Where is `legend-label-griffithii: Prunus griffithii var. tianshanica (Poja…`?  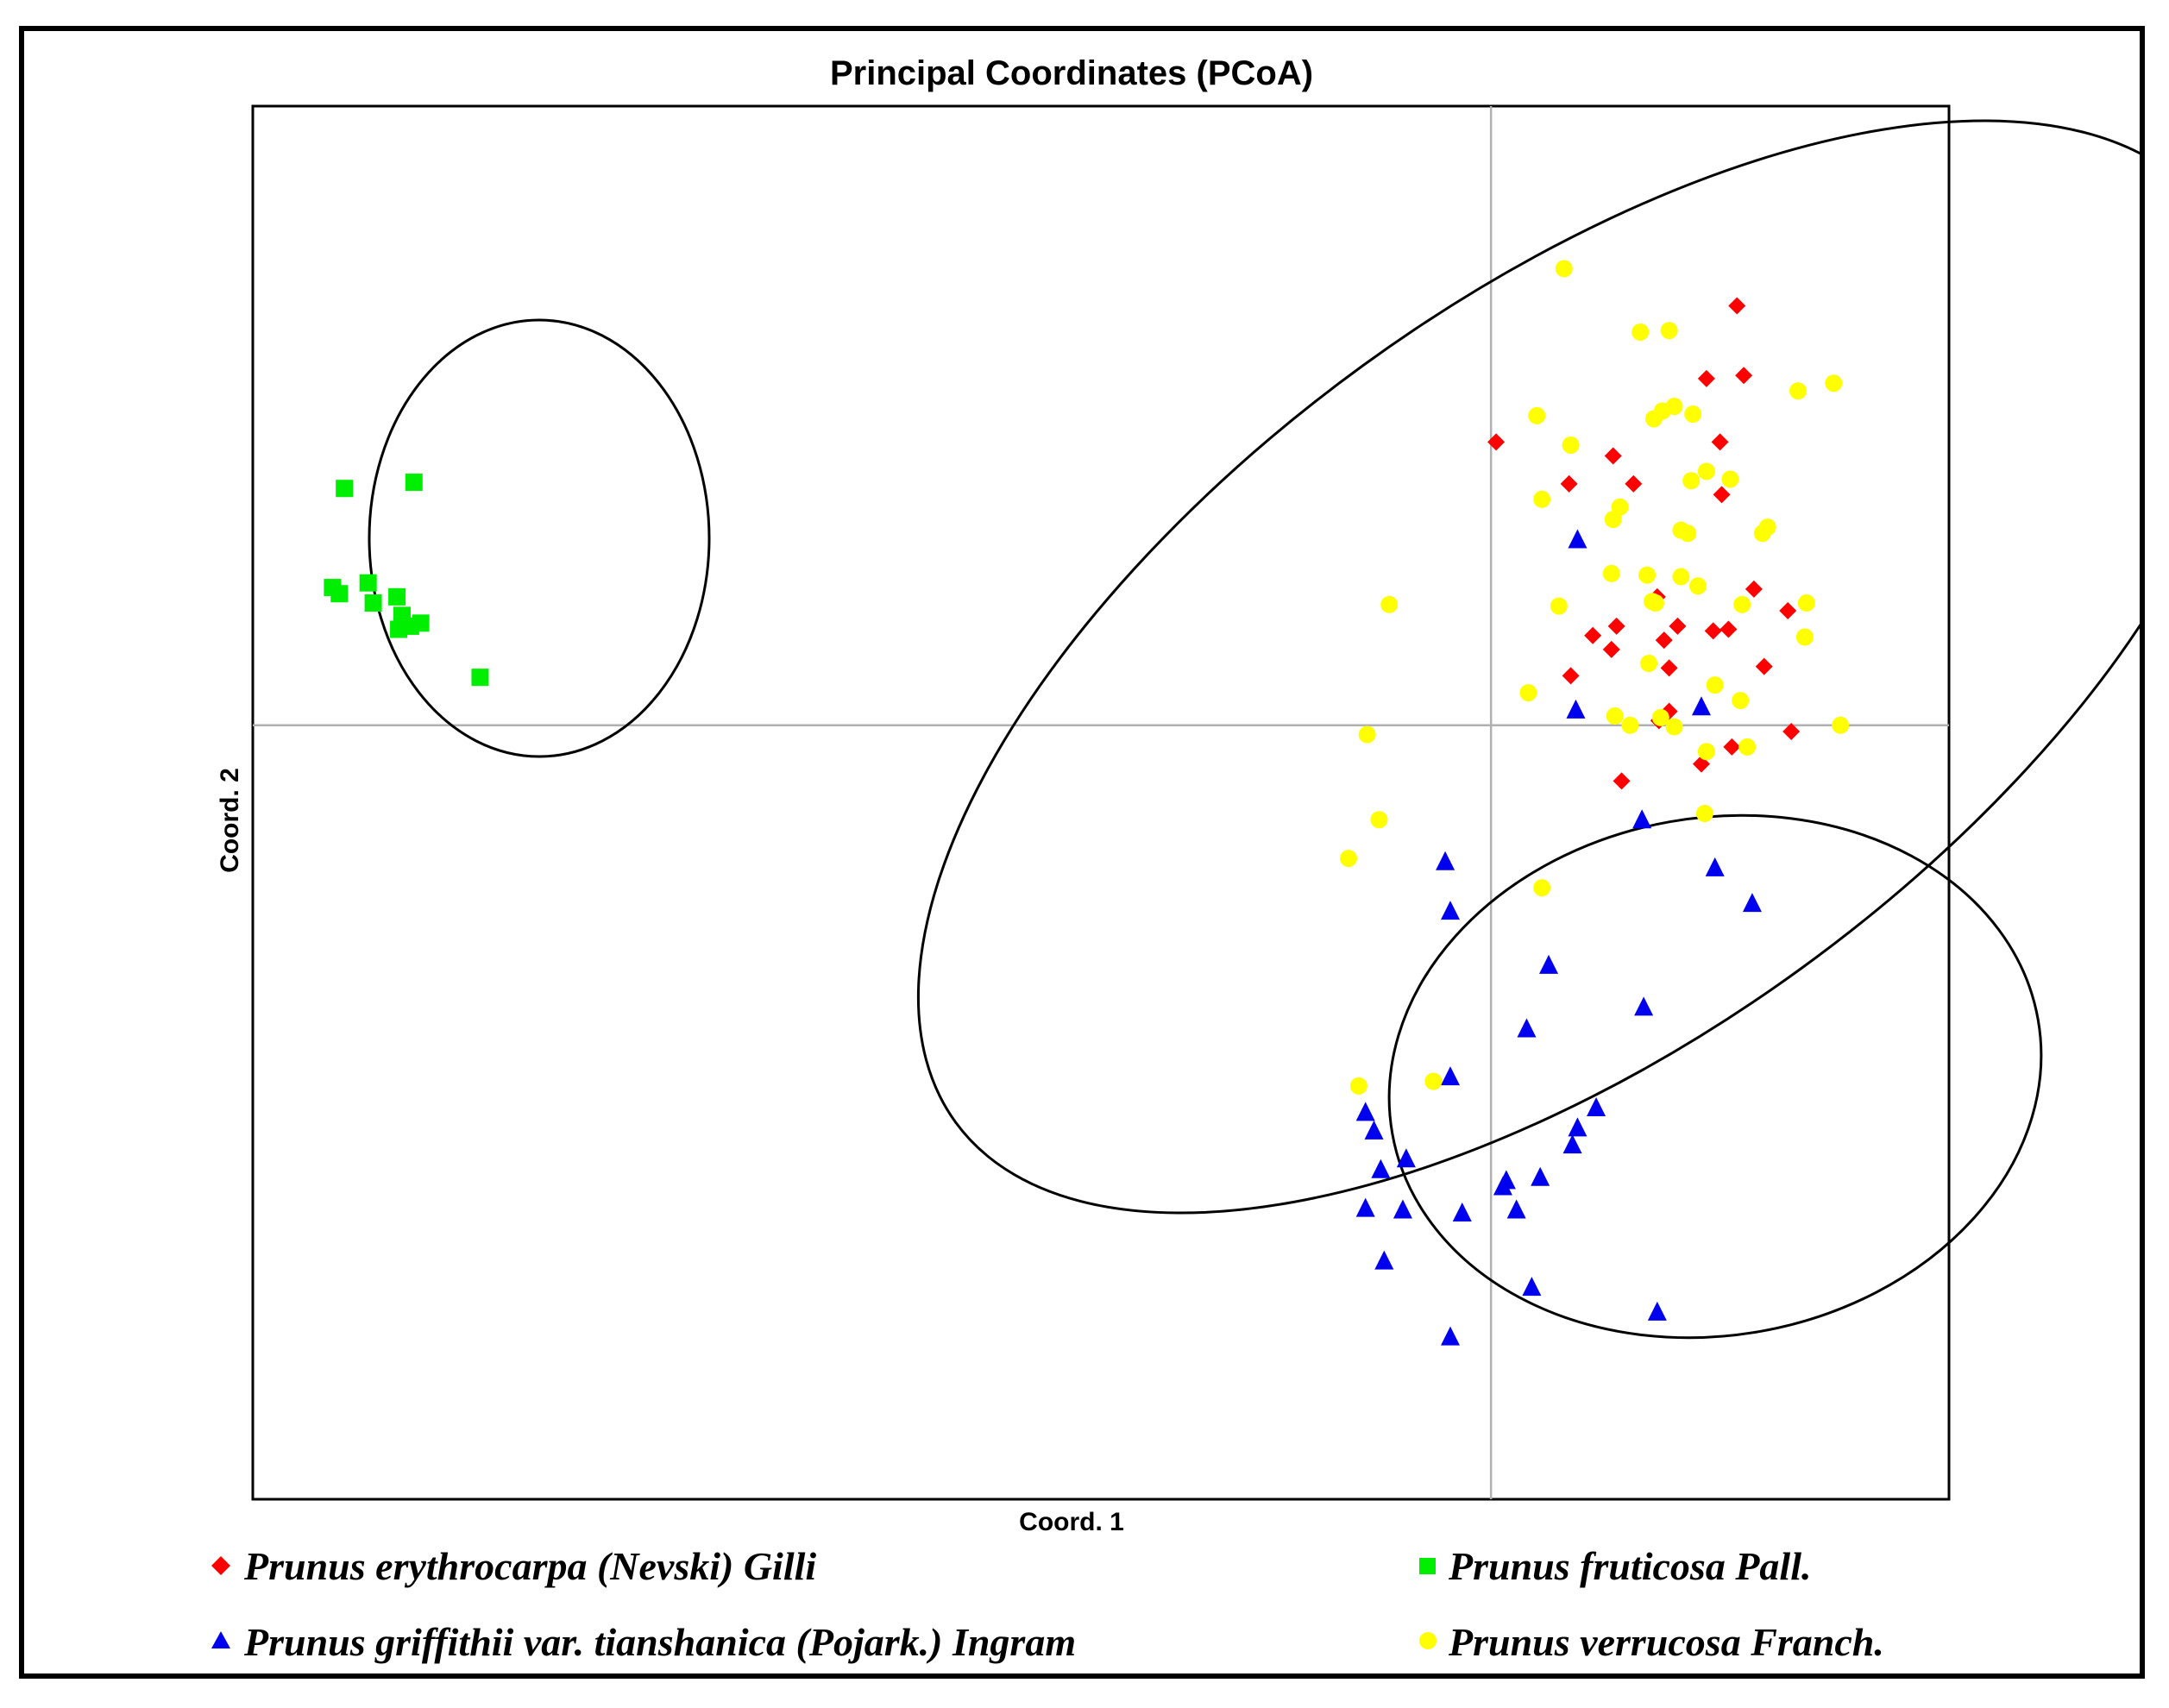
legend-label-griffithii: Prunus griffithii var. tianshanica (Poja… is located at coordinates (660, 1642).